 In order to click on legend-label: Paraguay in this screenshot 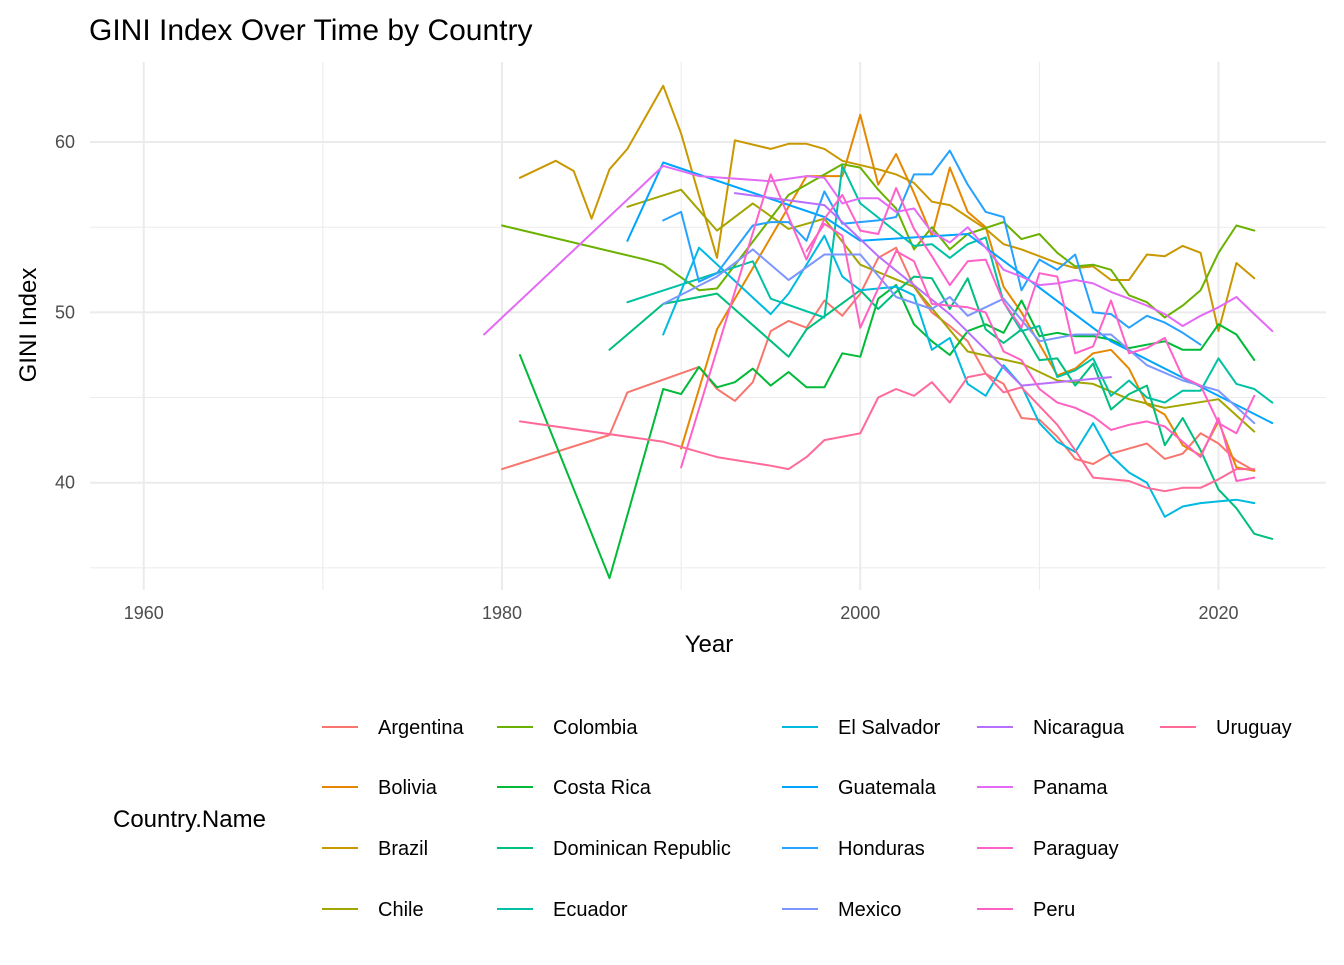, I will do `click(1076, 849)`.